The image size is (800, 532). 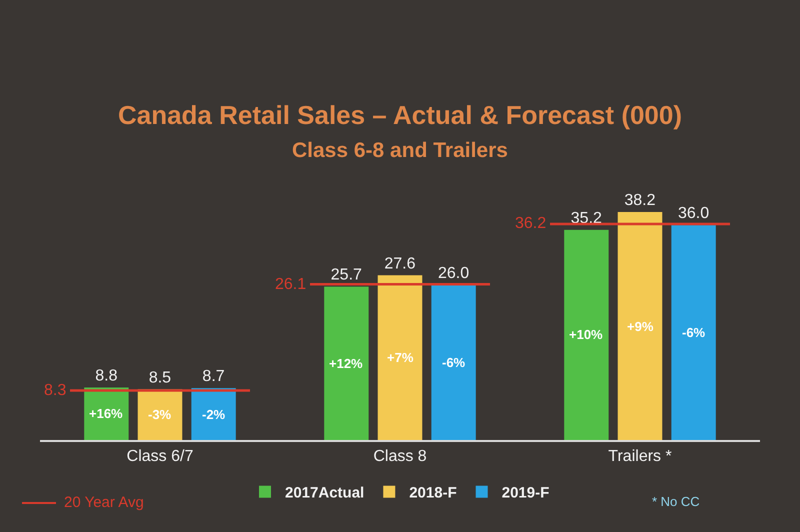 What do you see at coordinates (530, 223) in the screenshot?
I see `ref-line-label: 36.2` at bounding box center [530, 223].